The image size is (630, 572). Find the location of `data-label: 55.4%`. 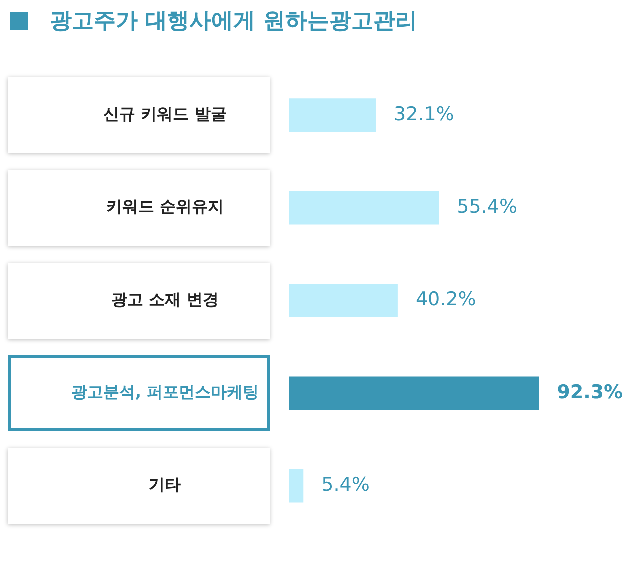

data-label: 55.4% is located at coordinates (487, 207).